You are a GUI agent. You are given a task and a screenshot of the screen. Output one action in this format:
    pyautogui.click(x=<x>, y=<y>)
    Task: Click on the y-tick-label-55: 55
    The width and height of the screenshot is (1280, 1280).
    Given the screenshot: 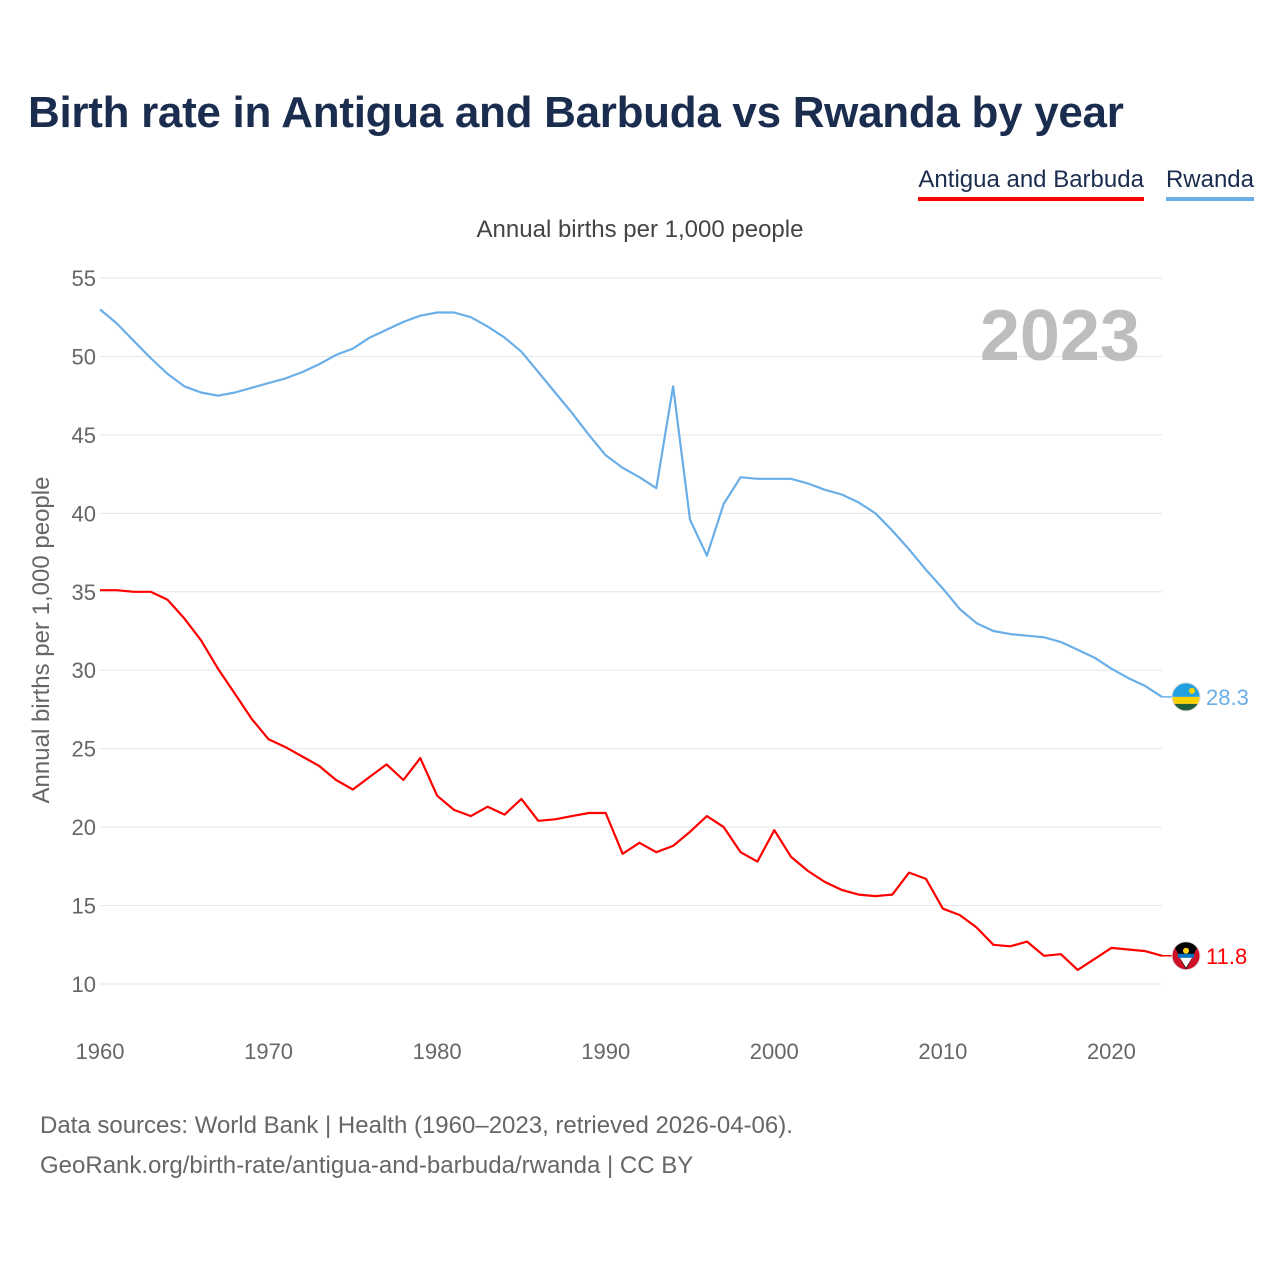 What is the action you would take?
    pyautogui.click(x=84, y=278)
    